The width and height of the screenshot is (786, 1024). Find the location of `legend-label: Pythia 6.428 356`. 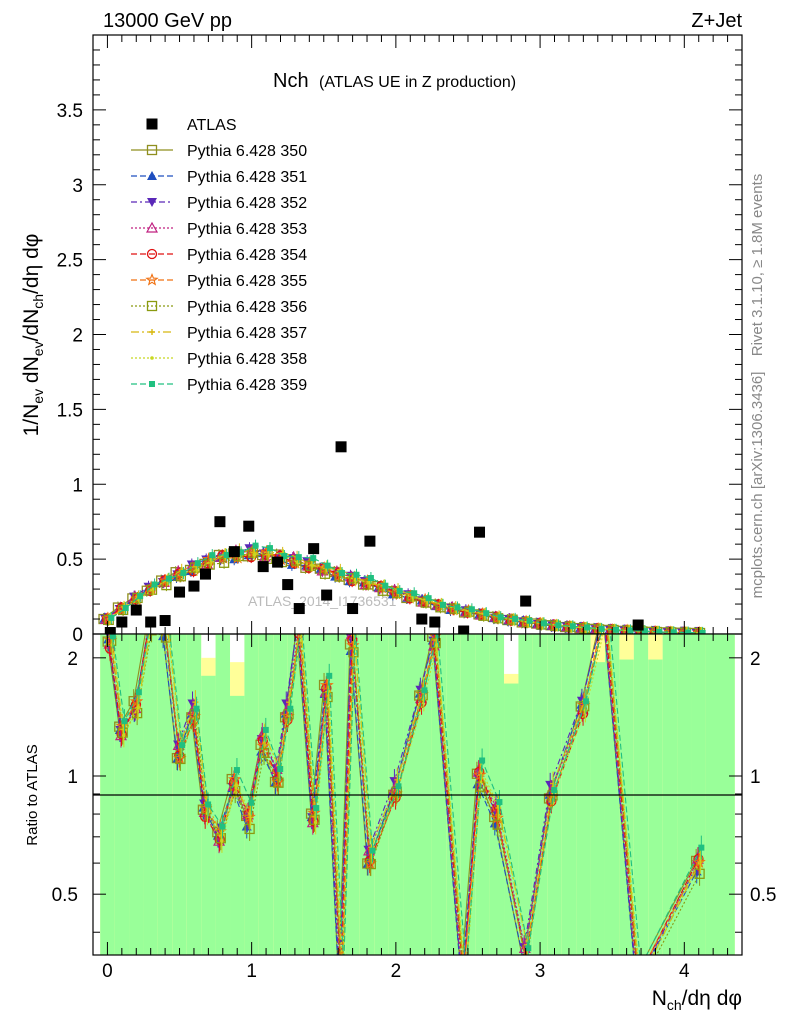

legend-label: Pythia 6.428 356 is located at coordinates (247, 307).